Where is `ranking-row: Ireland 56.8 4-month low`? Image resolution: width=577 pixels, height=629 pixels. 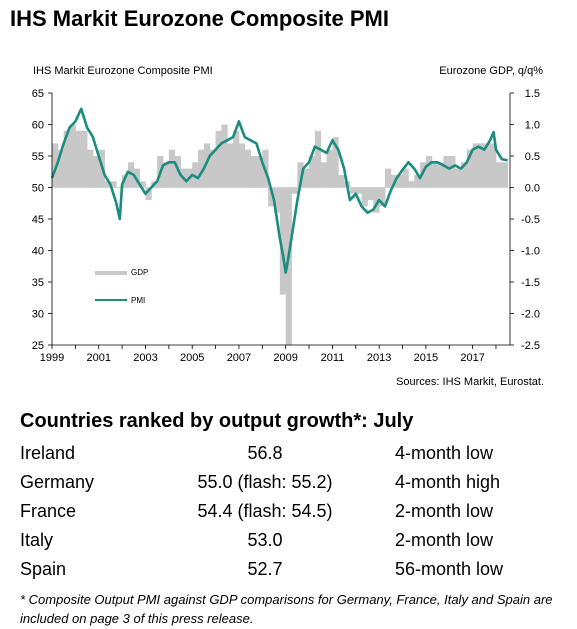
ranking-row: Ireland 56.8 4-month low is located at coordinates (290, 454).